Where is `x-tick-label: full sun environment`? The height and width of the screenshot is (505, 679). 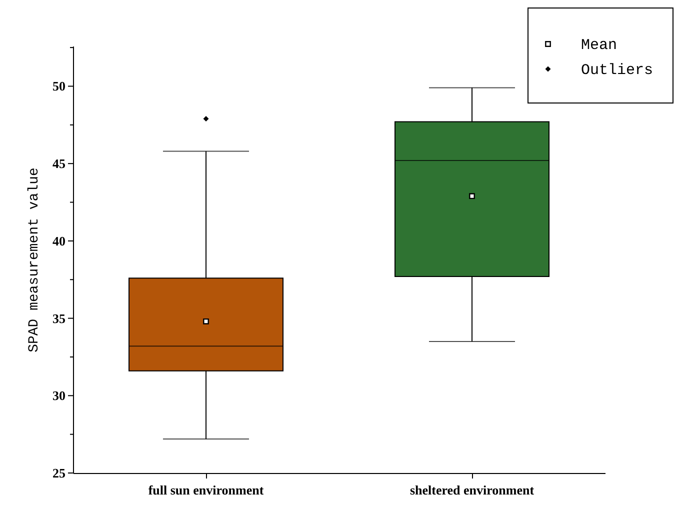
x-tick-label: full sun environment is located at coordinates (206, 490).